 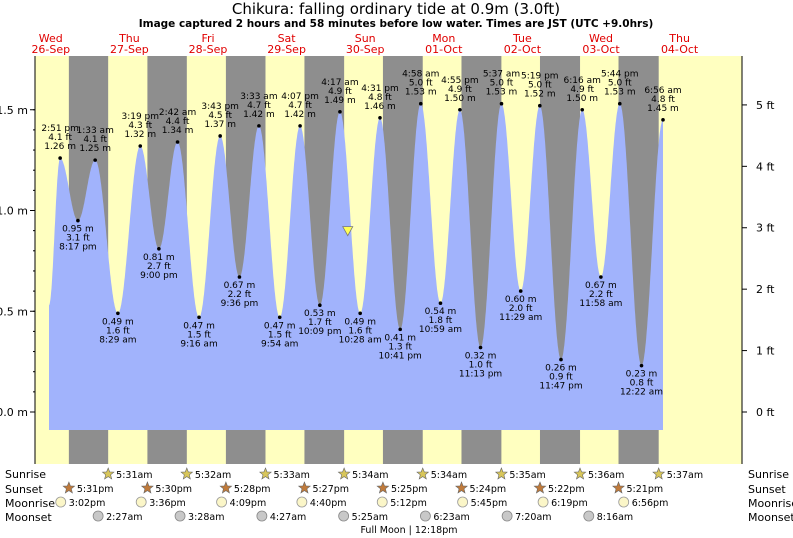 What do you see at coordinates (60, 129) in the screenshot?
I see `tide-label: 2:51 pm` at bounding box center [60, 129].